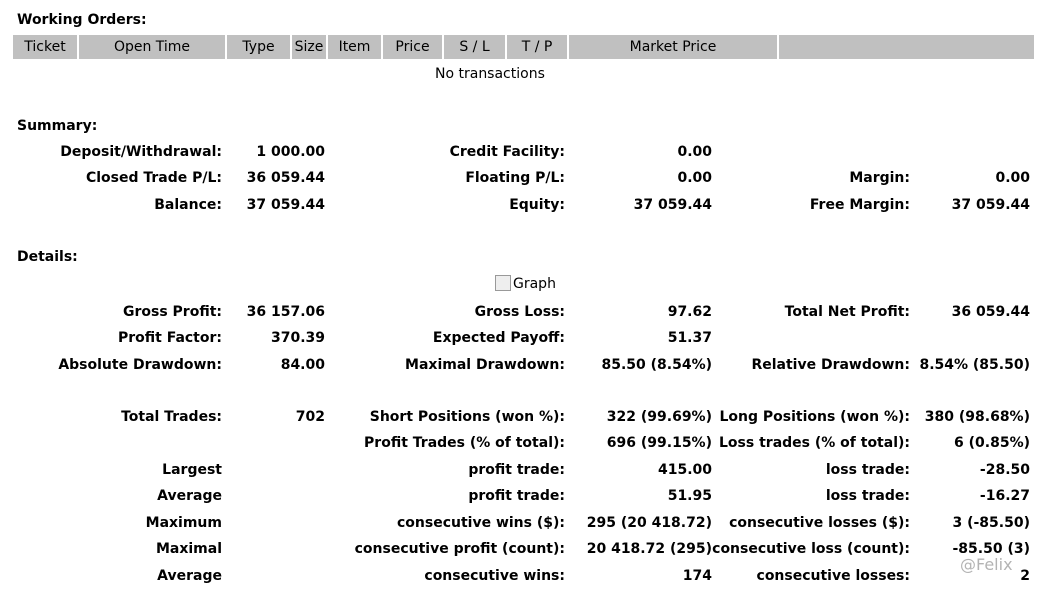  I want to click on field-label: Maximal Drawdown:, so click(485, 365).